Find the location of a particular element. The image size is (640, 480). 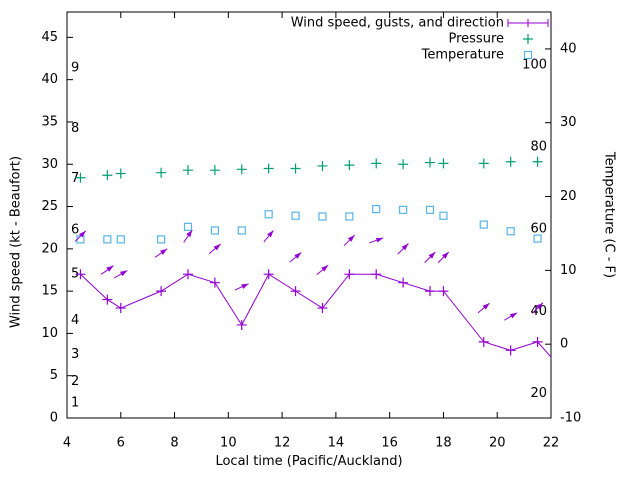

pressure-series is located at coordinates (309, 169).